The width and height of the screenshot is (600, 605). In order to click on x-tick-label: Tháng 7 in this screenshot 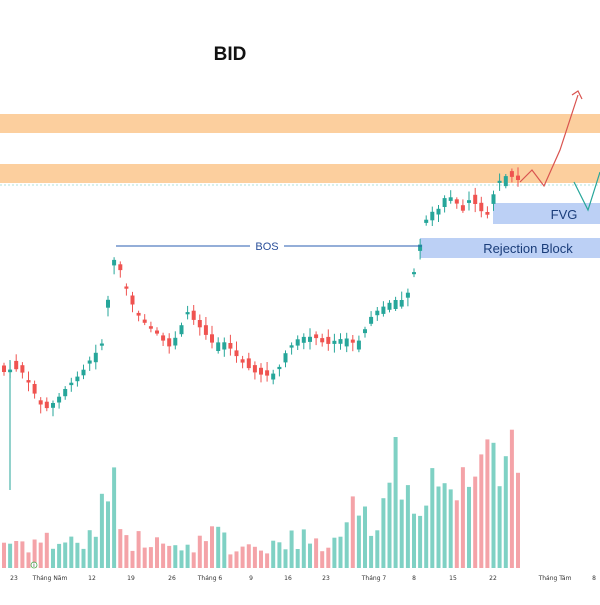, I will do `click(374, 578)`.